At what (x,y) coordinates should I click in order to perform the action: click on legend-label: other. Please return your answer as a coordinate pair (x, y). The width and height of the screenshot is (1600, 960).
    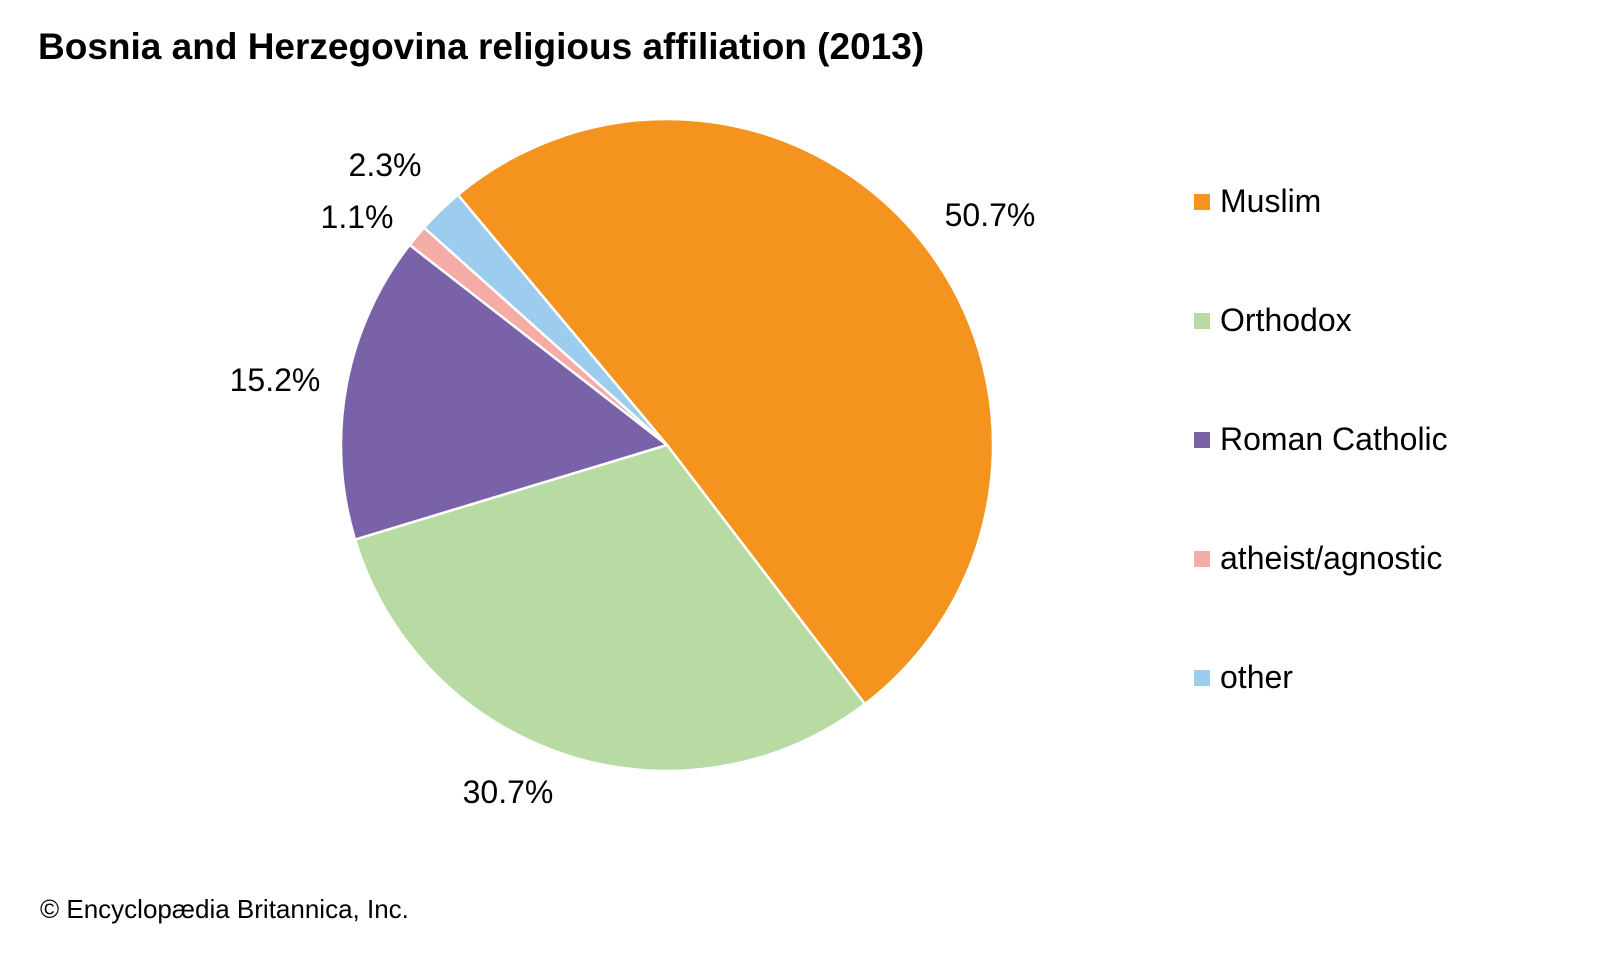
    Looking at the image, I should click on (1256, 677).